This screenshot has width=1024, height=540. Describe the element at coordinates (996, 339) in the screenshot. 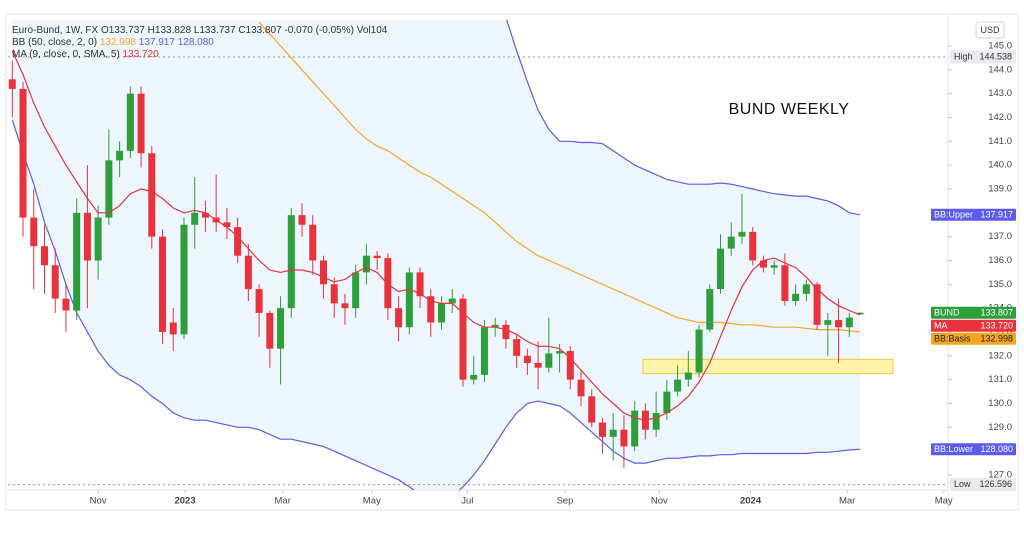

I see `price-badge-value: 132.998` at that location.